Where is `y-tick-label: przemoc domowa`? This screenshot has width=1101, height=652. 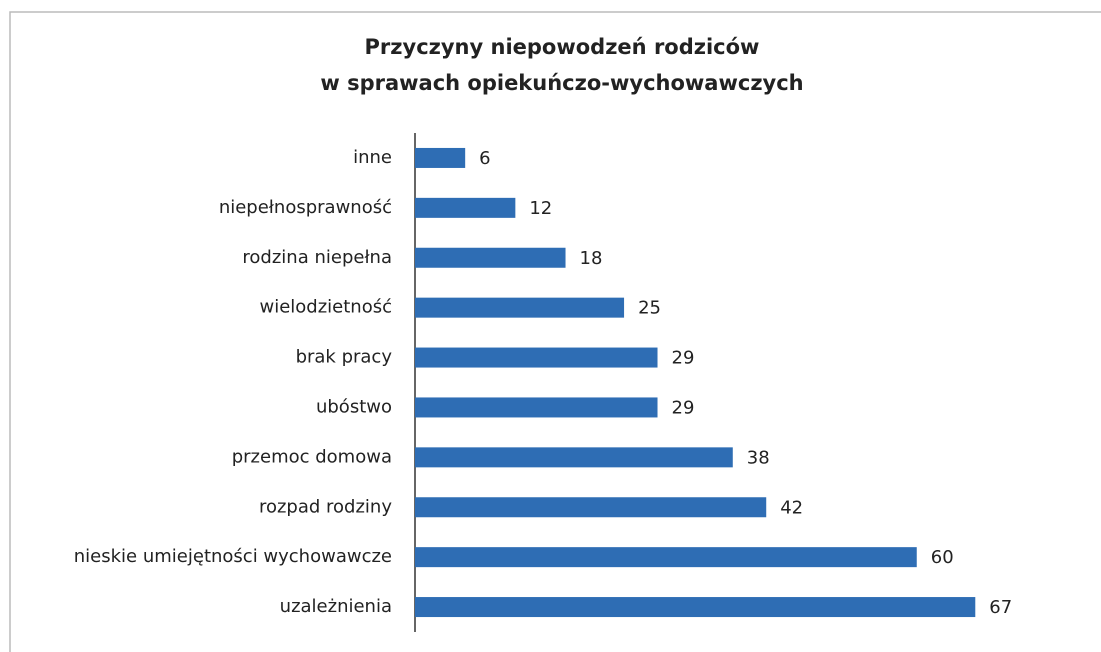 y-tick-label: przemoc domowa is located at coordinates (312, 456).